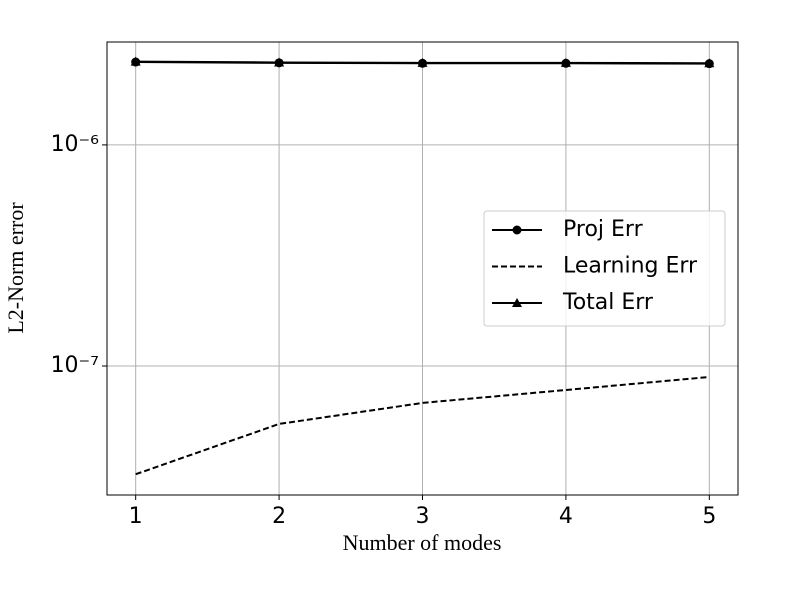 This screenshot has width=800, height=600. What do you see at coordinates (75, 365) in the screenshot?
I see `y-tick-label: 10⁻⁷` at bounding box center [75, 365].